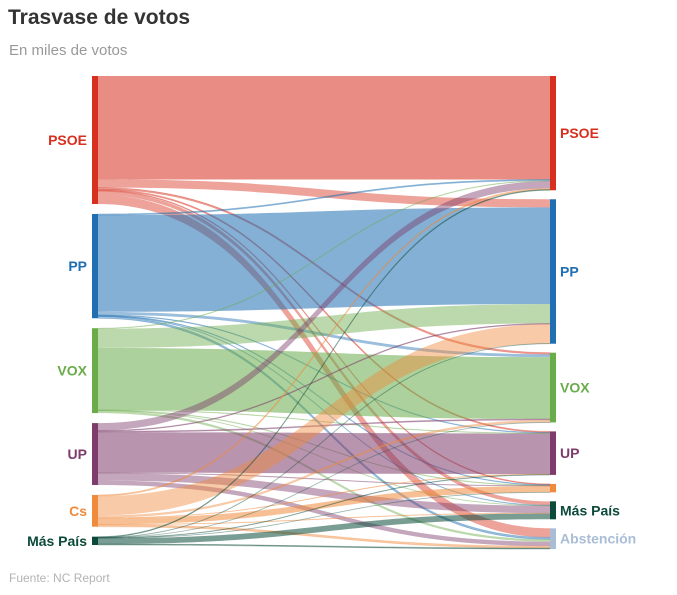 The height and width of the screenshot is (595, 677). What do you see at coordinates (553, 271) in the screenshot?
I see `node-right-pp` at bounding box center [553, 271].